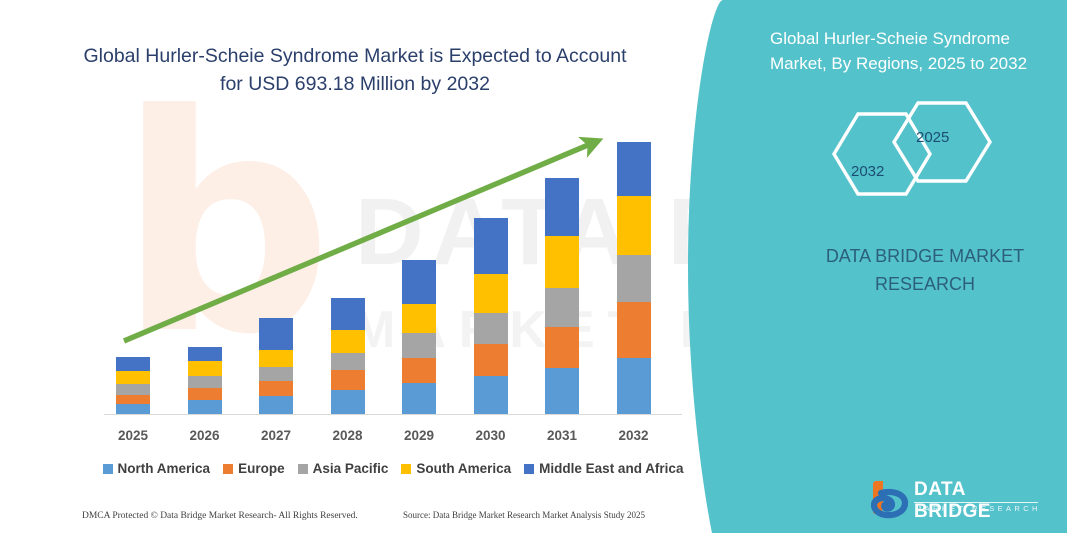 This screenshot has width=1067, height=533. What do you see at coordinates (133, 435) in the screenshot?
I see `x-axis-label-2025: 2025` at bounding box center [133, 435].